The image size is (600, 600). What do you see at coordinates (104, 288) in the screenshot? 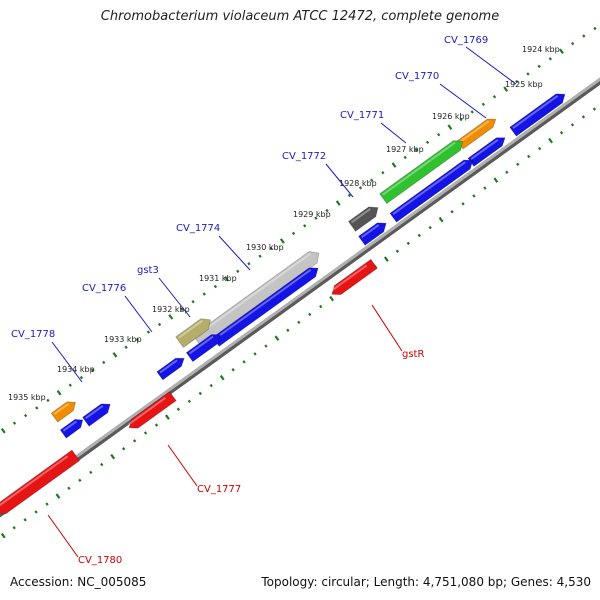
I see `gene-label-6: CV_1776` at bounding box center [104, 288].